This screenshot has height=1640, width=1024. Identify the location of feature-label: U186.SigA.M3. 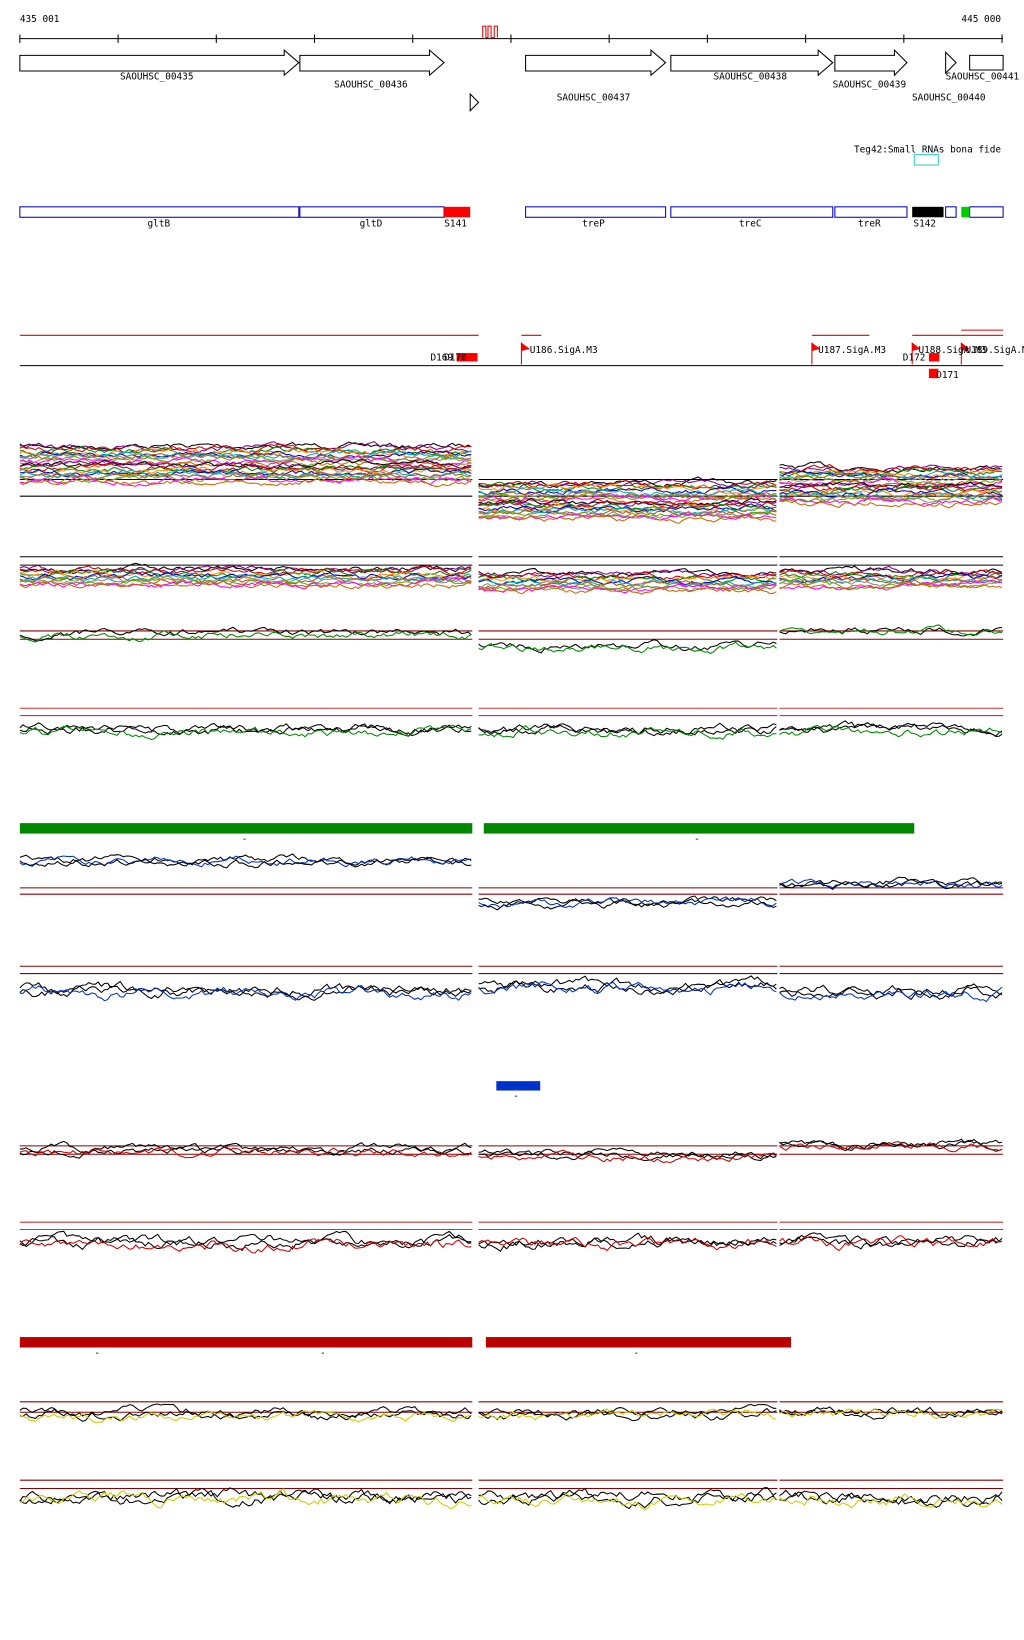
(564, 350).